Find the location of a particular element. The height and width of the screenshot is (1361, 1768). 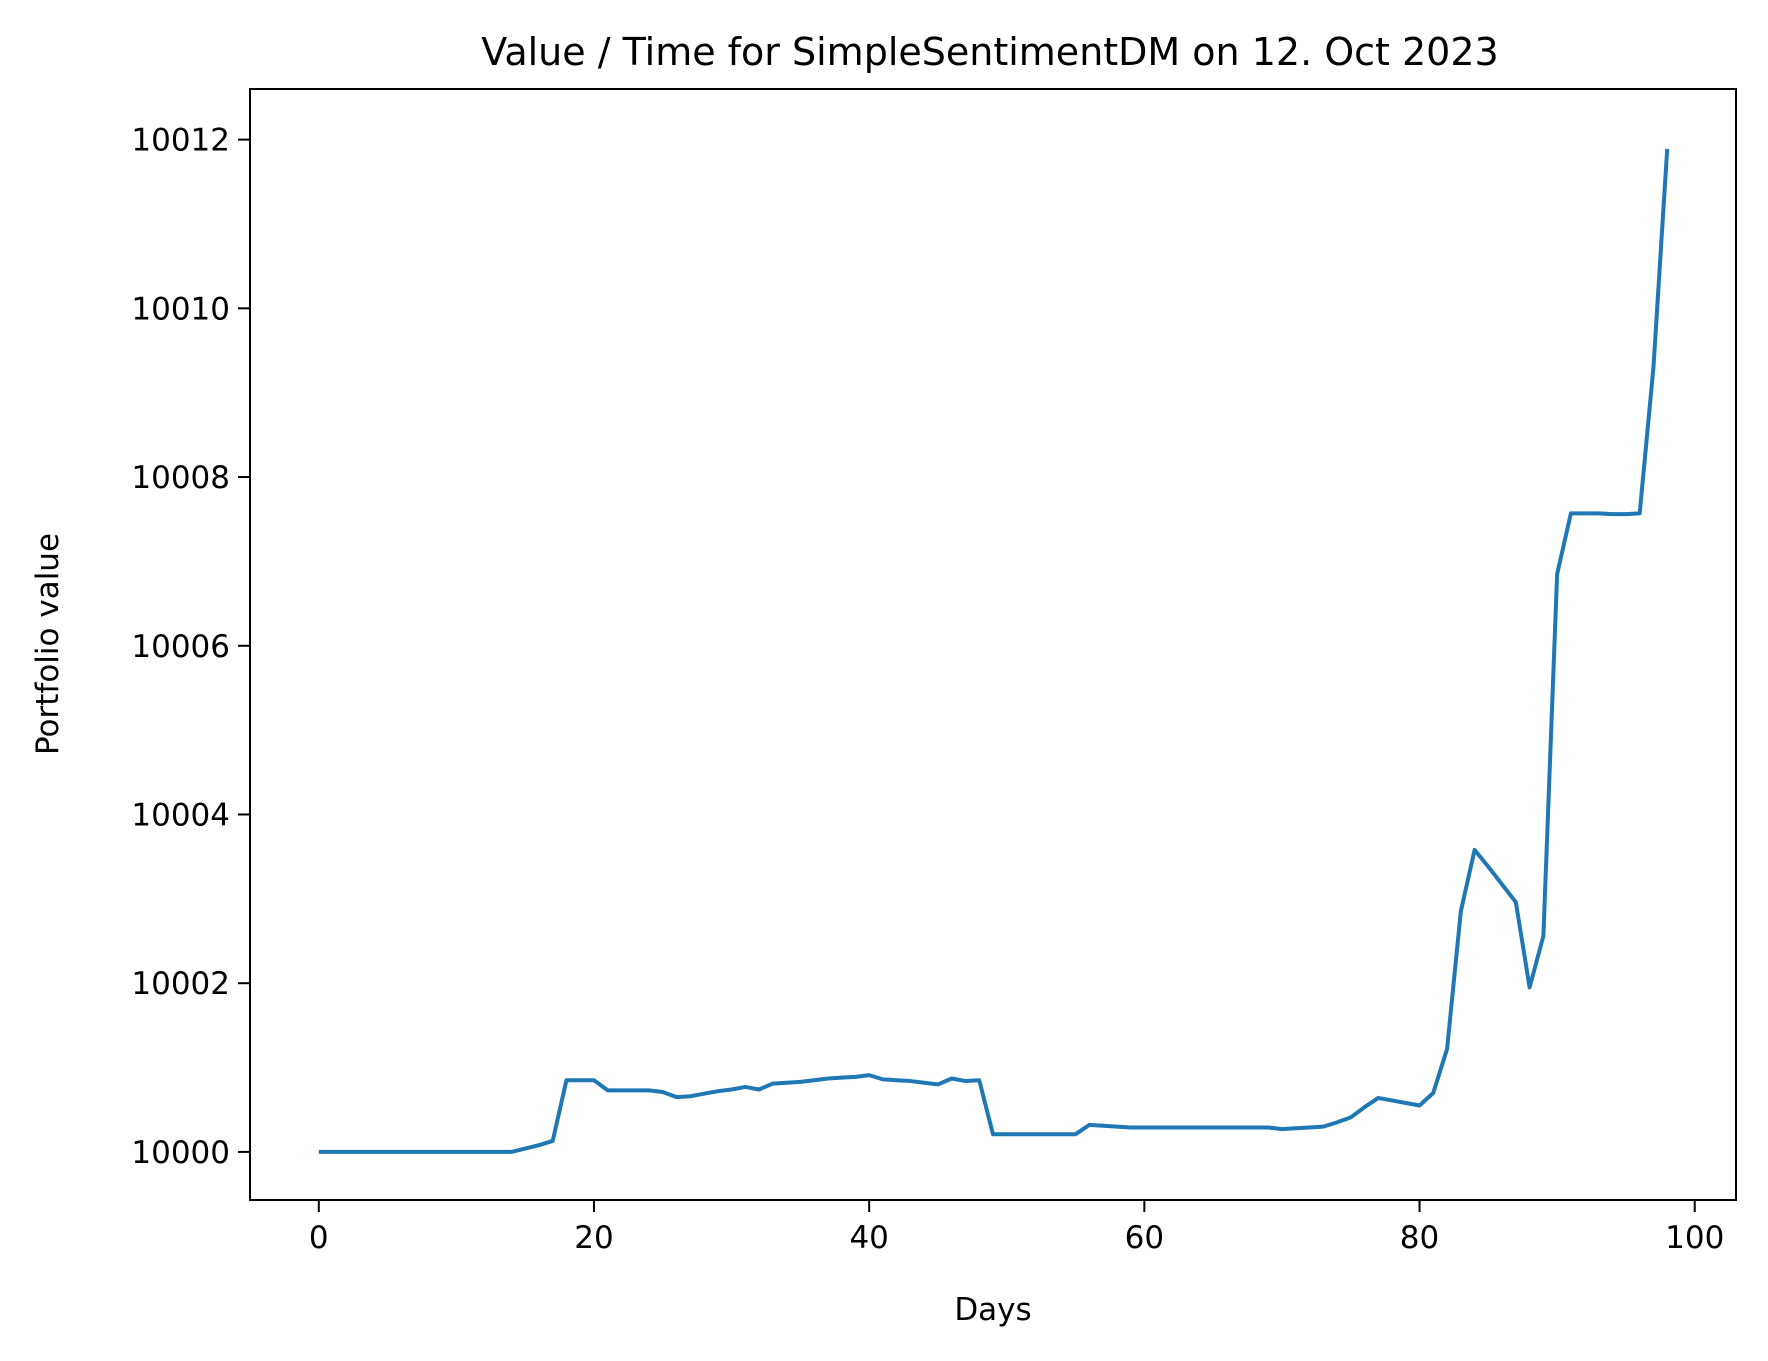

y-tick-label: 10012 is located at coordinates (180, 141).